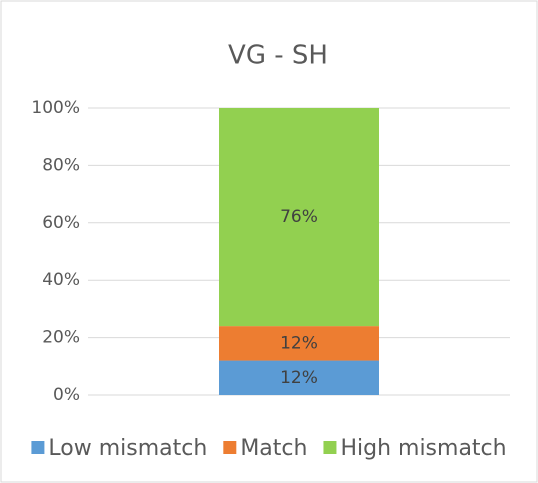 The width and height of the screenshot is (538, 483). Describe the element at coordinates (273, 448) in the screenshot. I see `legend-label: Match` at that location.